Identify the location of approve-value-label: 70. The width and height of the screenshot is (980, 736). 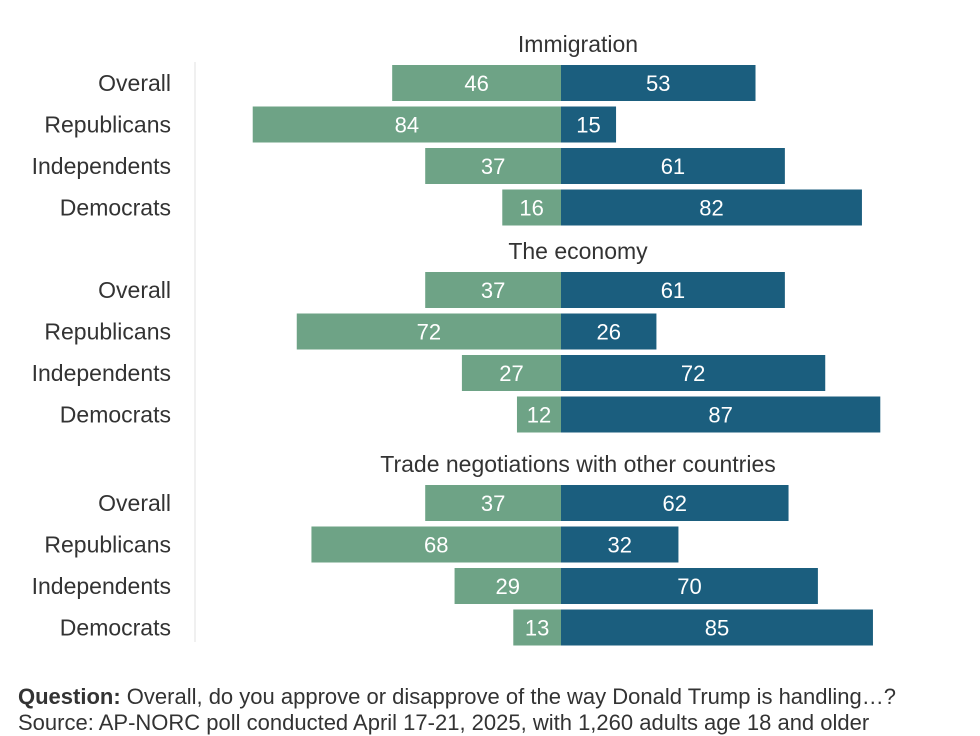
(689, 586).